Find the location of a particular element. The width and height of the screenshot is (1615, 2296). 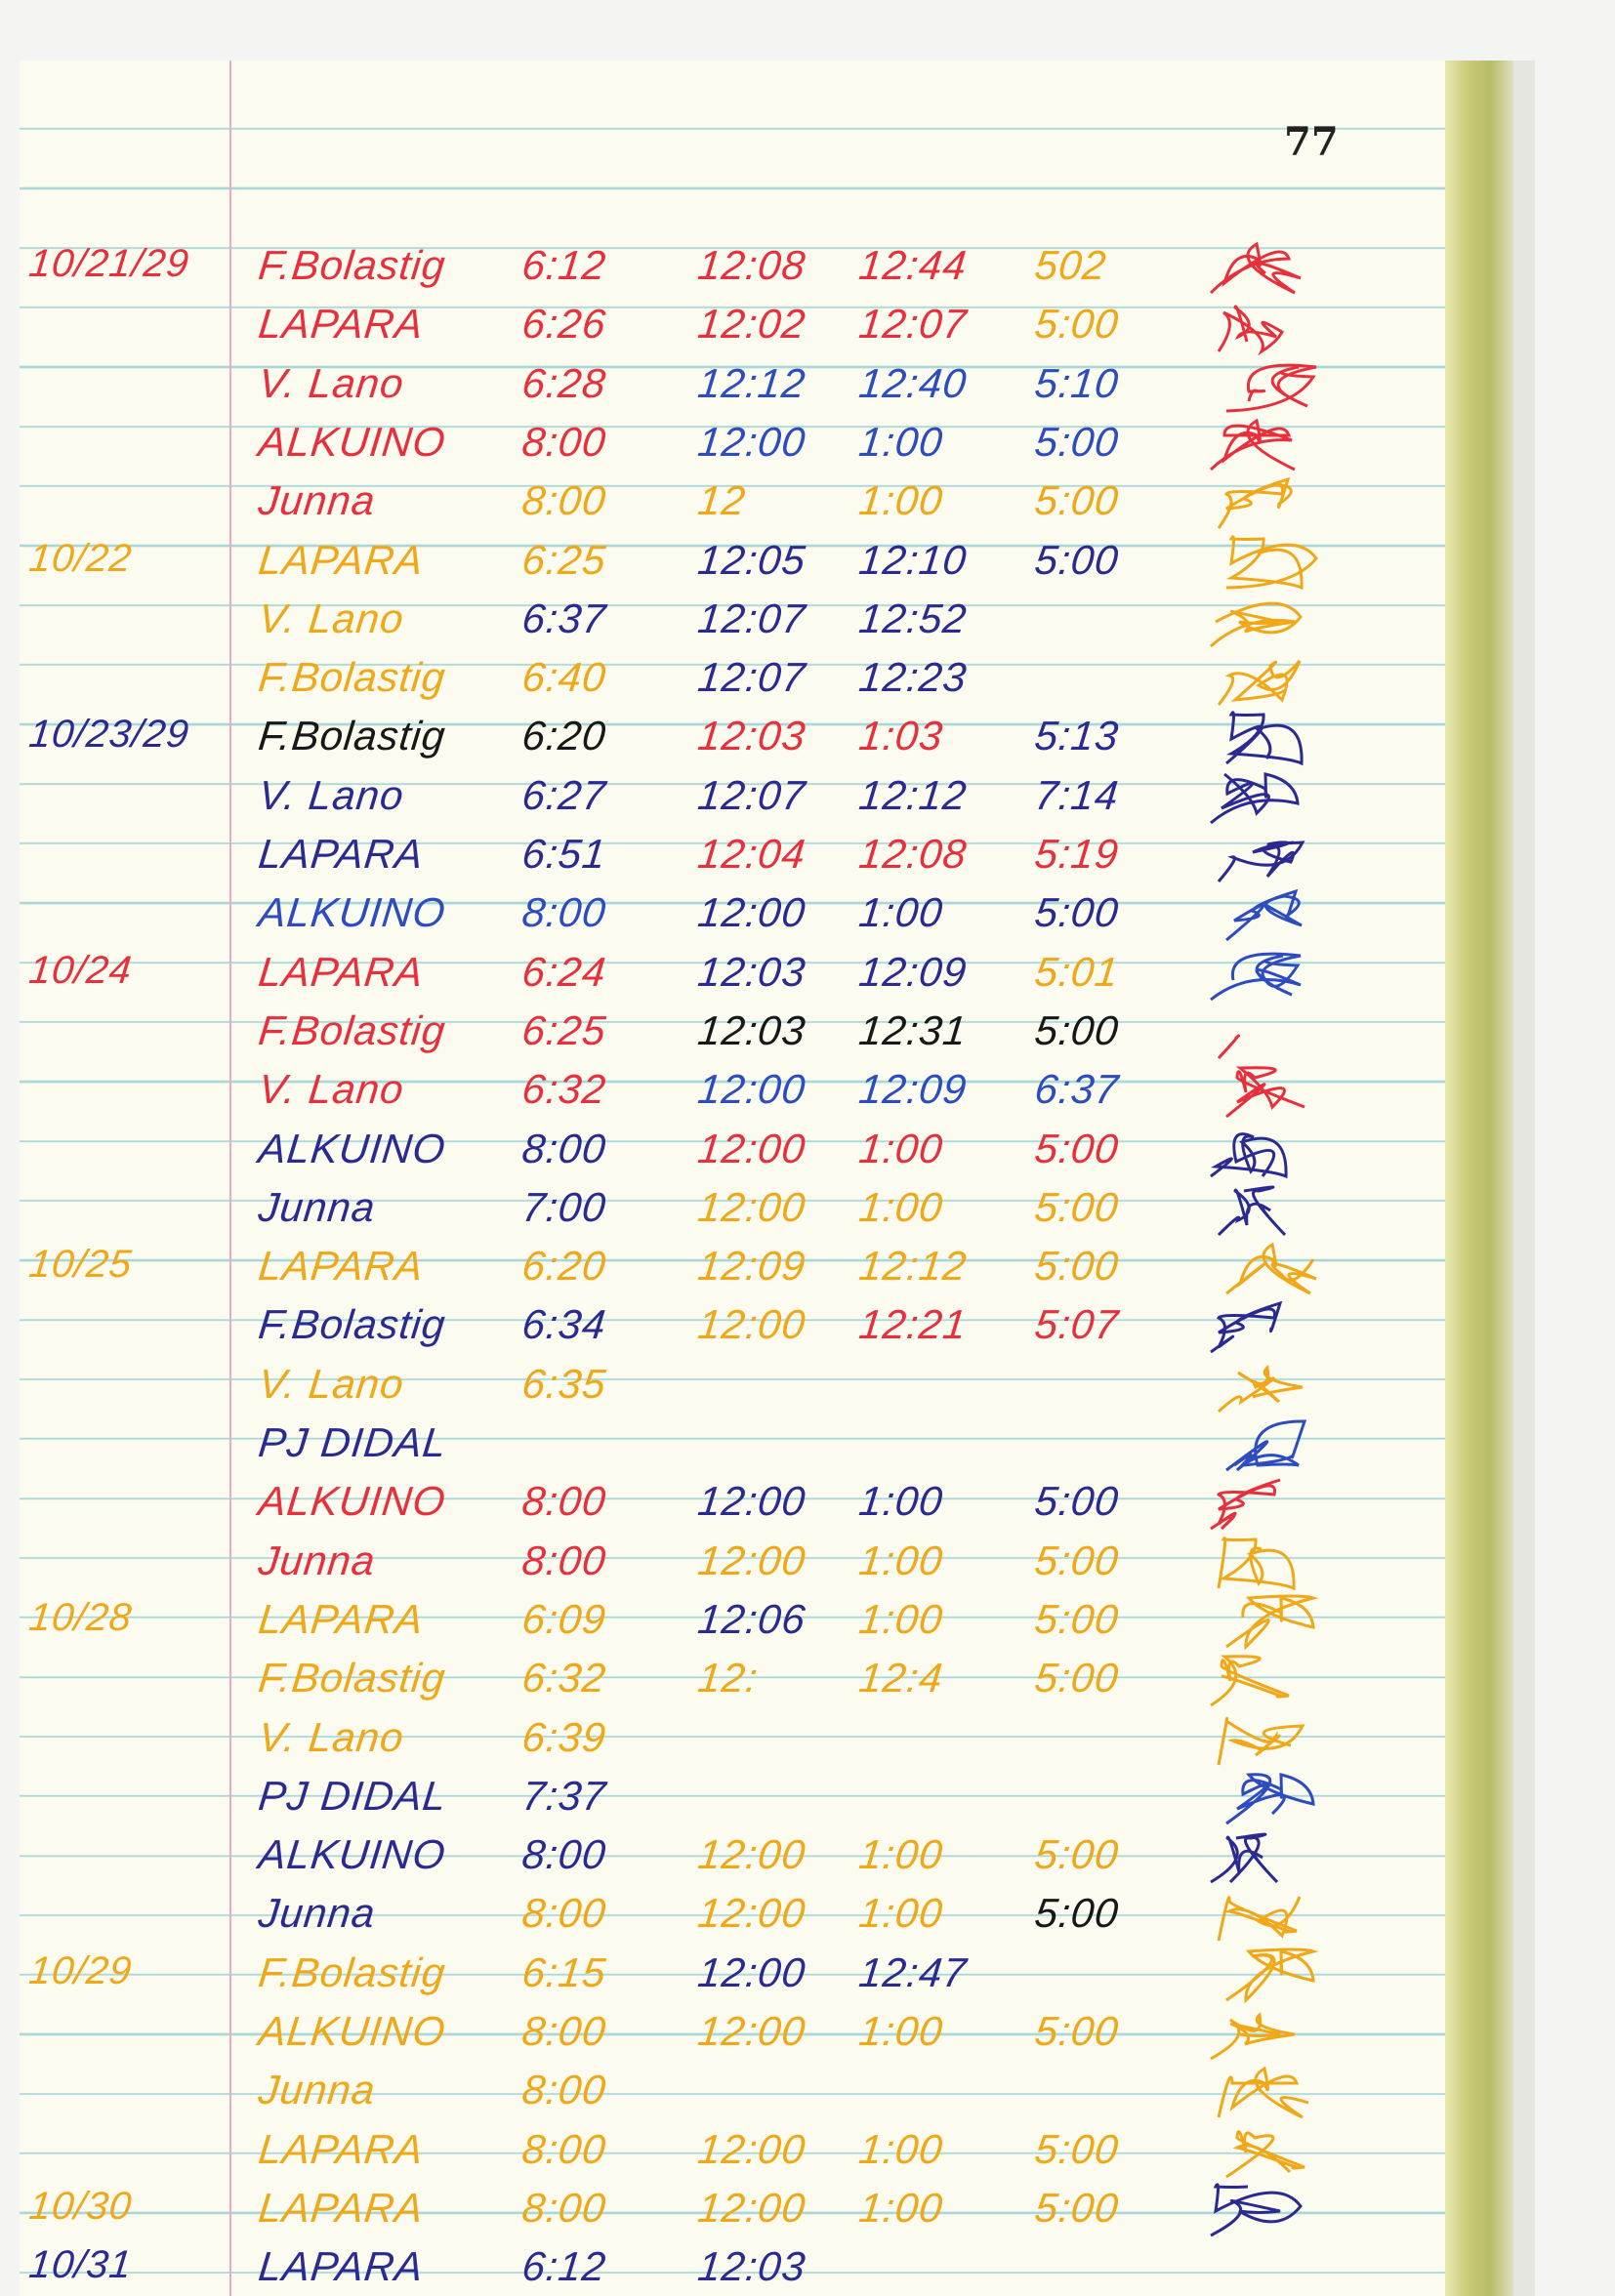

time-entry: 12:09 is located at coordinates (751, 1266).